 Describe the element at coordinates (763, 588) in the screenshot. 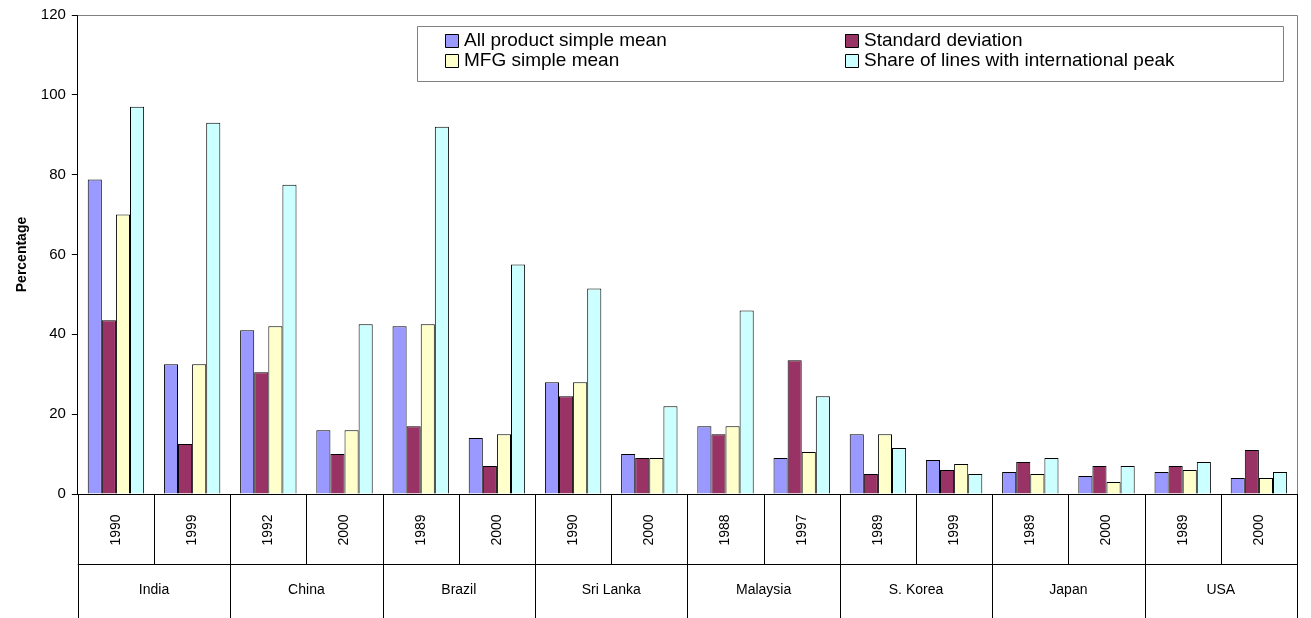

I see `text: Malaysia` at that location.